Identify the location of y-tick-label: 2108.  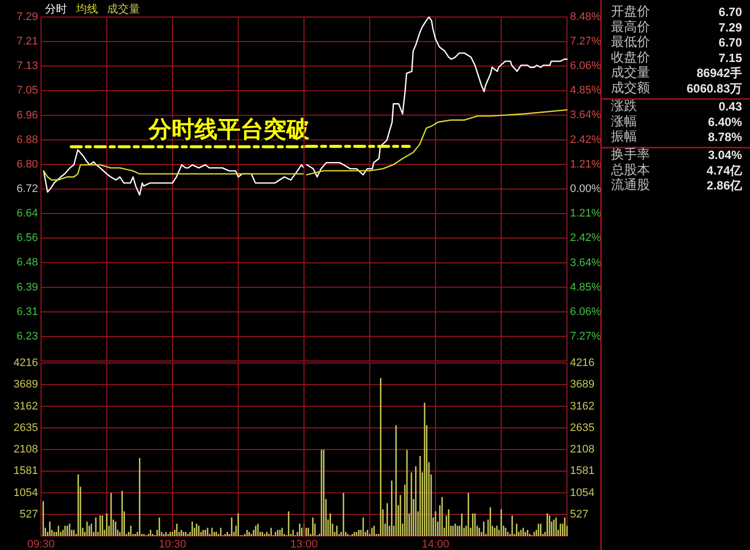
(26, 450).